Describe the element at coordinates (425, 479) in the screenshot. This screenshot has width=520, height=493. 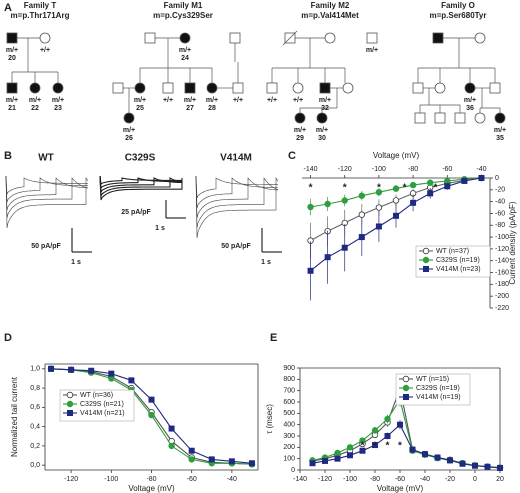
I see `x-tick-label: -40` at that location.